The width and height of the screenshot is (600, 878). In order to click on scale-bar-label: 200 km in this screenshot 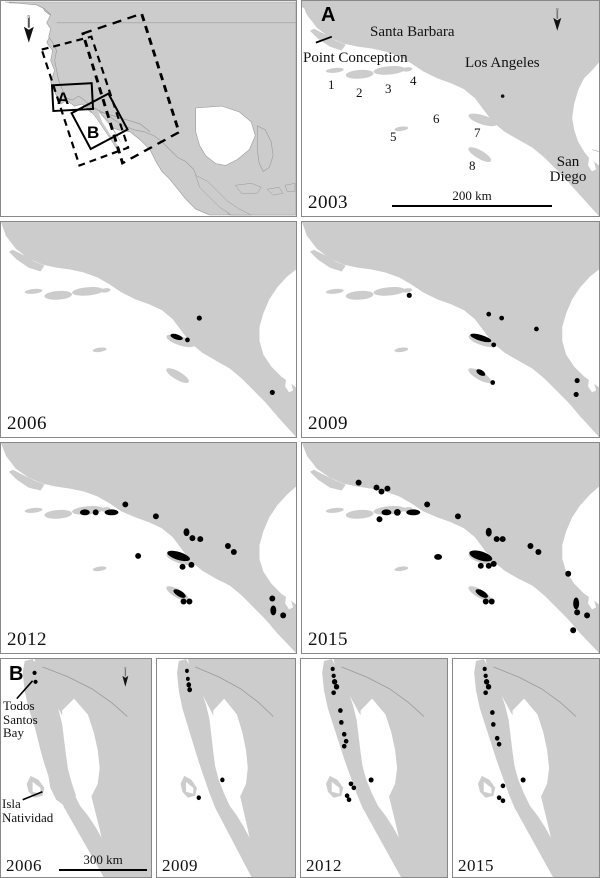, I will do `click(472, 195)`.